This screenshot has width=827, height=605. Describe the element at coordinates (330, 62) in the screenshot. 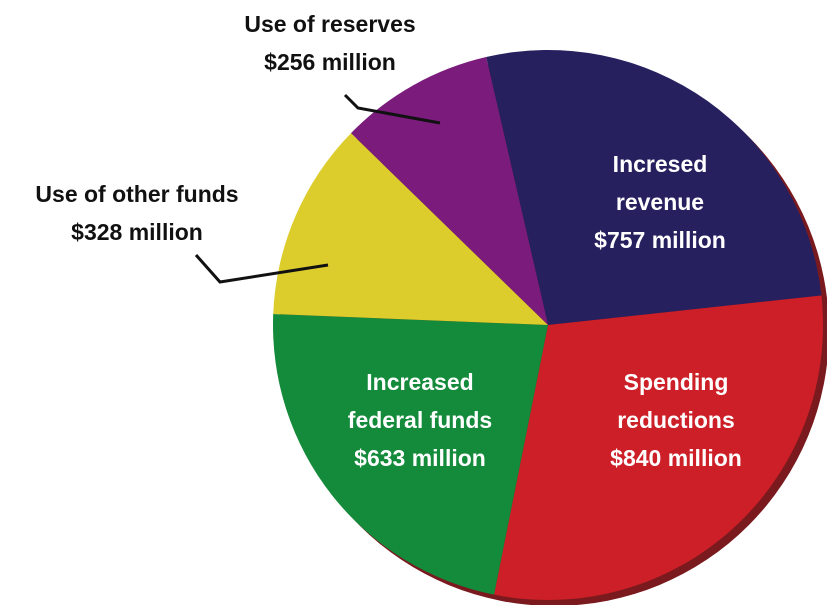

I see `value-label: $256 million` at that location.